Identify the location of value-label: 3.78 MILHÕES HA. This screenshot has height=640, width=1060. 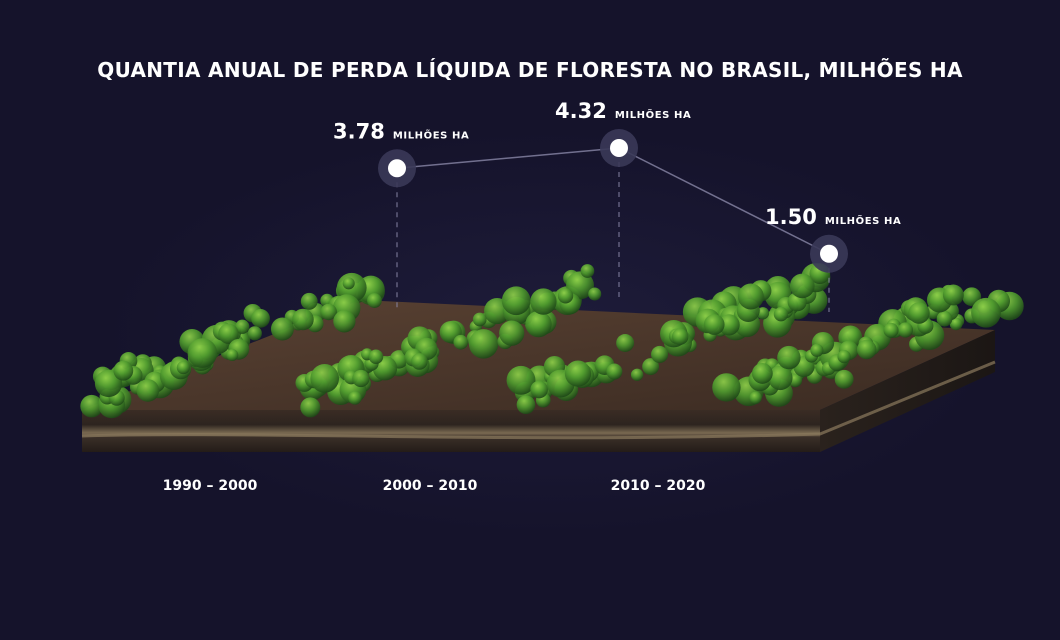
(401, 131).